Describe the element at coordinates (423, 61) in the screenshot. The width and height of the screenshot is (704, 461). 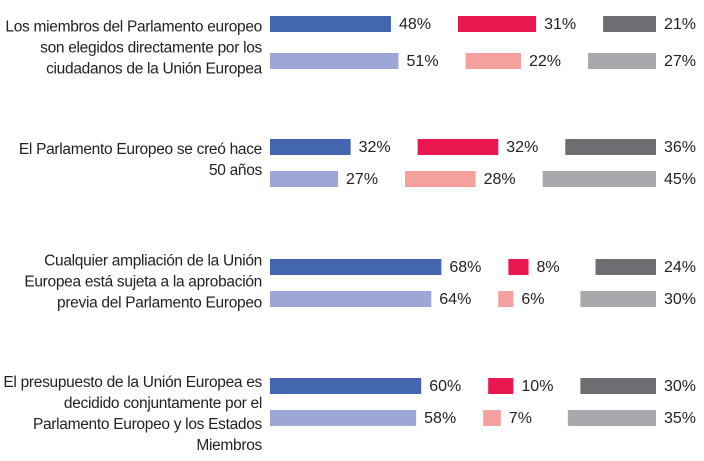
I see `value-label: 51%` at that location.